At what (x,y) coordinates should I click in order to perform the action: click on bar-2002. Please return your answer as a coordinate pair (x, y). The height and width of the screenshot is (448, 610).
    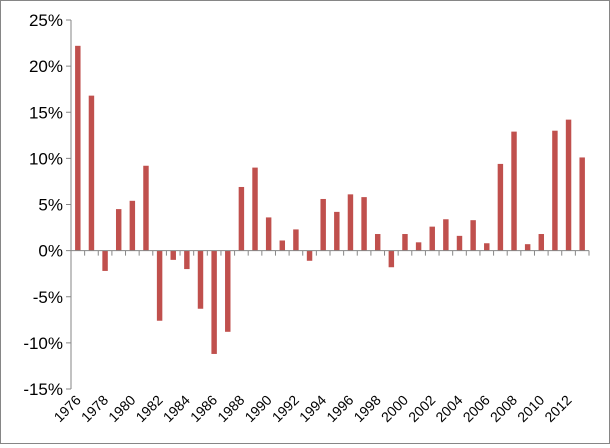
    Looking at the image, I should click on (432, 238).